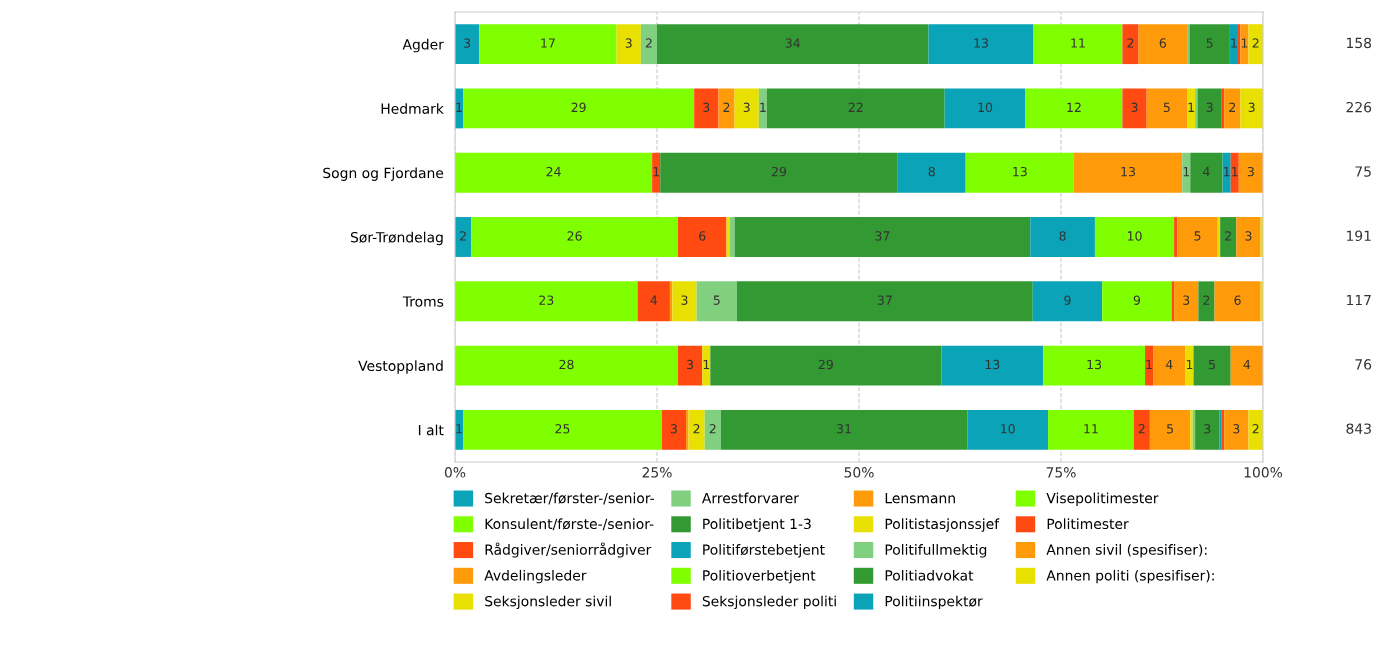  I want to click on y-tick-label: Troms, so click(423, 301).